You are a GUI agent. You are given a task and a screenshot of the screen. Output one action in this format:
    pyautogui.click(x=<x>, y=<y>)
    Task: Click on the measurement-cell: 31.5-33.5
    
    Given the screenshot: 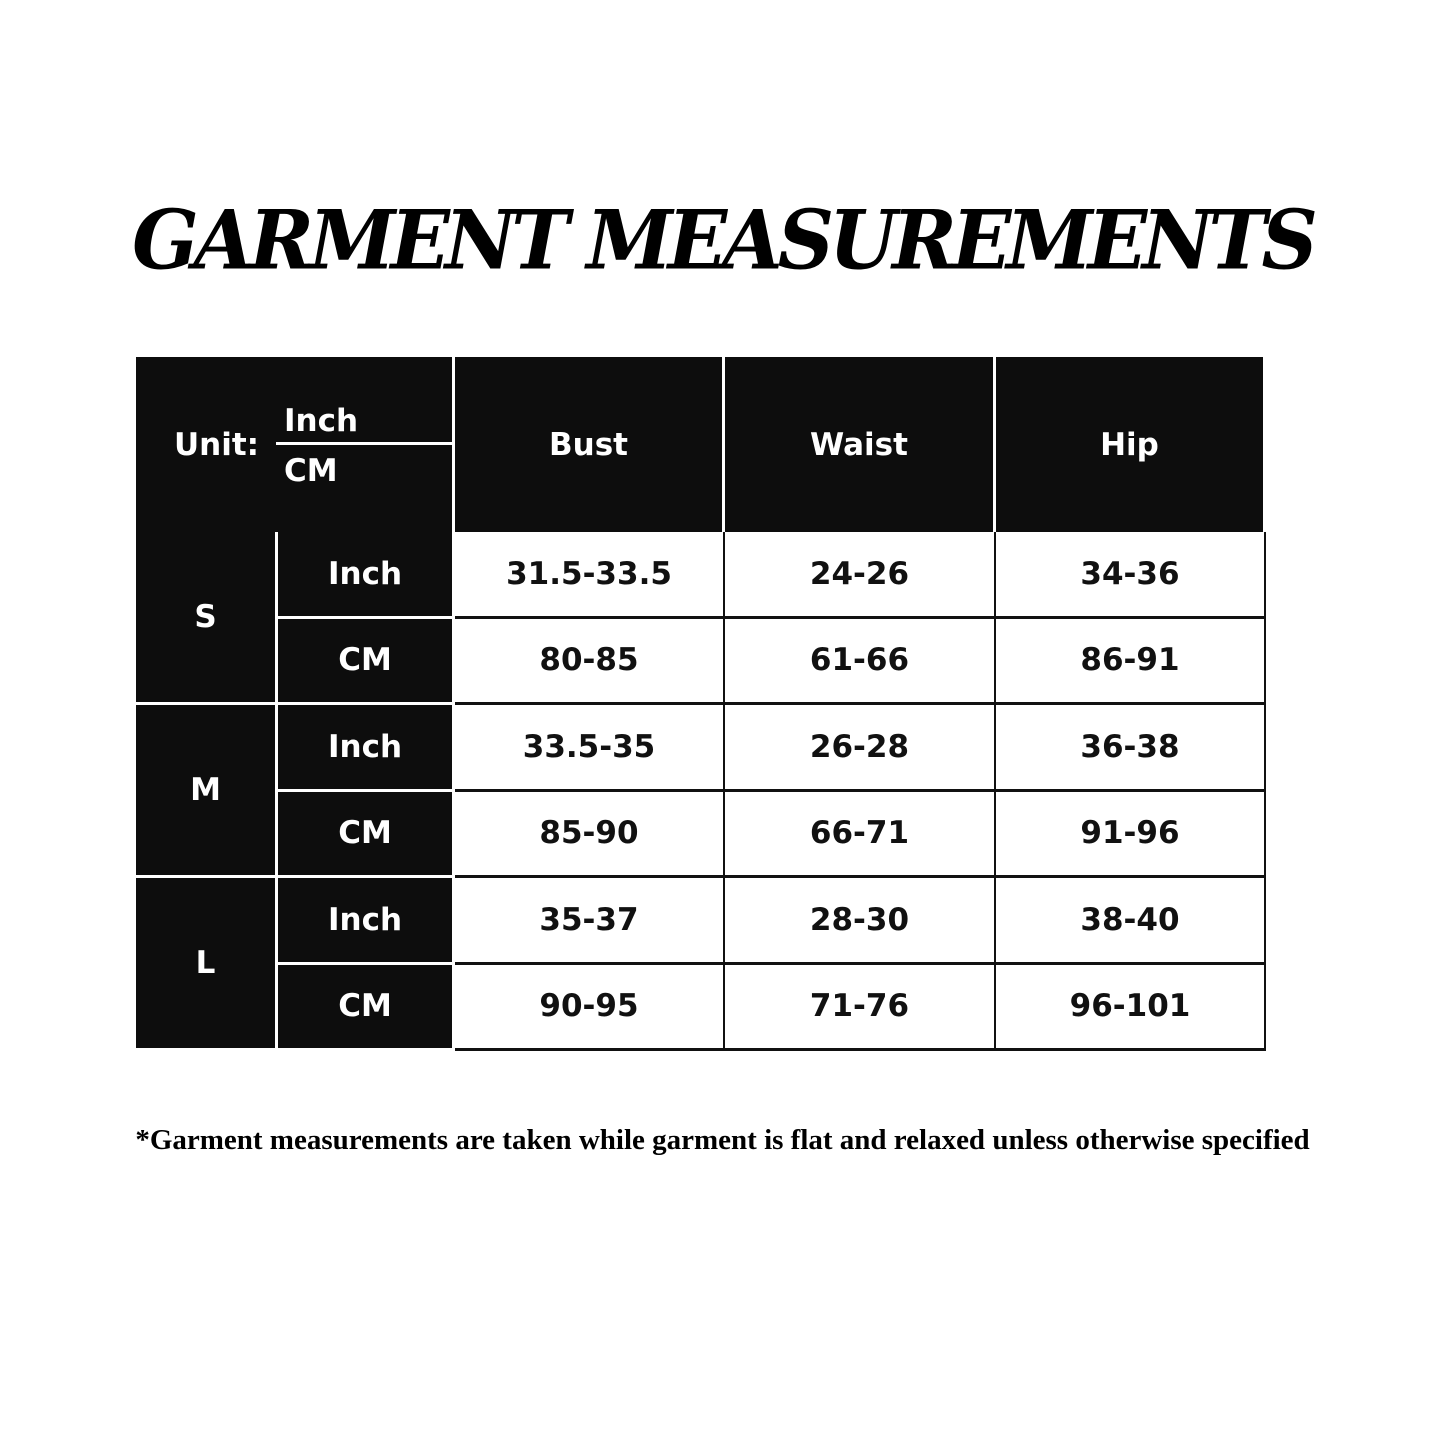 What is the action you would take?
    pyautogui.click(x=590, y=575)
    